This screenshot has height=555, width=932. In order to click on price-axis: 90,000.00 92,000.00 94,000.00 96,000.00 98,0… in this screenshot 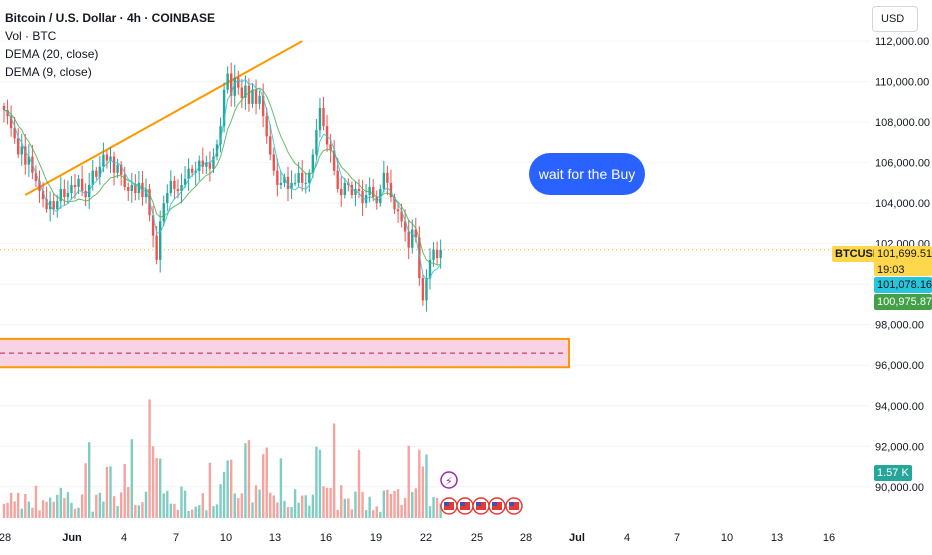, I will do `click(902, 265)`.